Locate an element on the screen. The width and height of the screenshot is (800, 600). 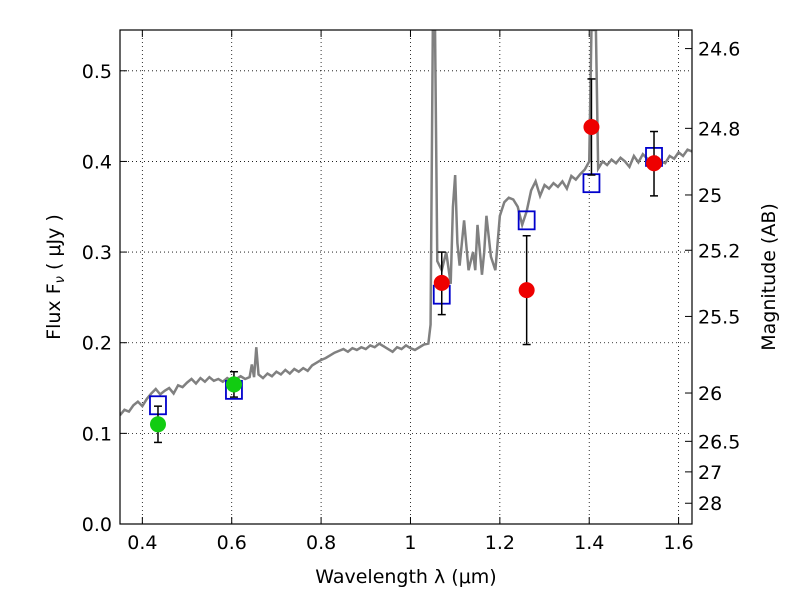
y2-tick-label: 24.6 is located at coordinates (719, 50).